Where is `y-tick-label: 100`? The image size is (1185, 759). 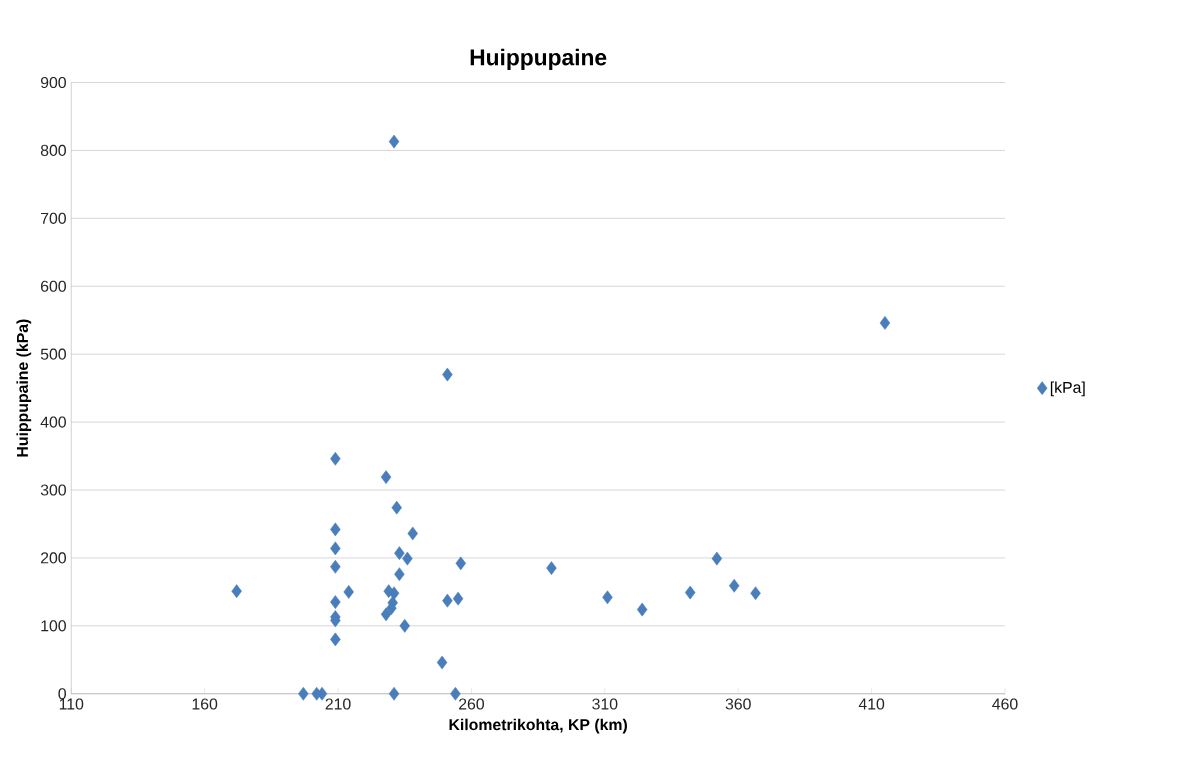
y-tick-label: 100 is located at coordinates (53, 626).